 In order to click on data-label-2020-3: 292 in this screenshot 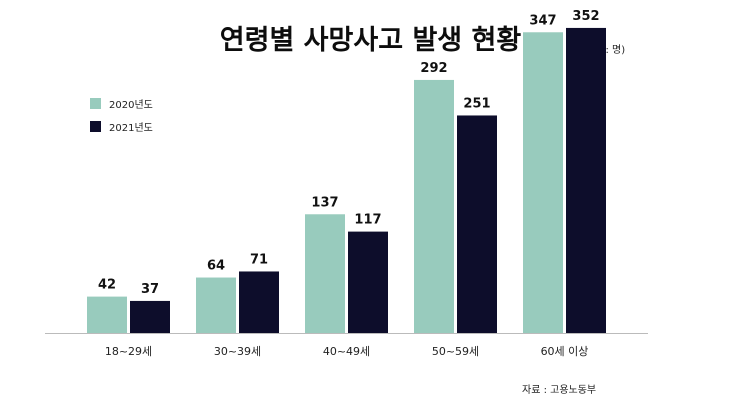, I will do `click(433, 68)`.